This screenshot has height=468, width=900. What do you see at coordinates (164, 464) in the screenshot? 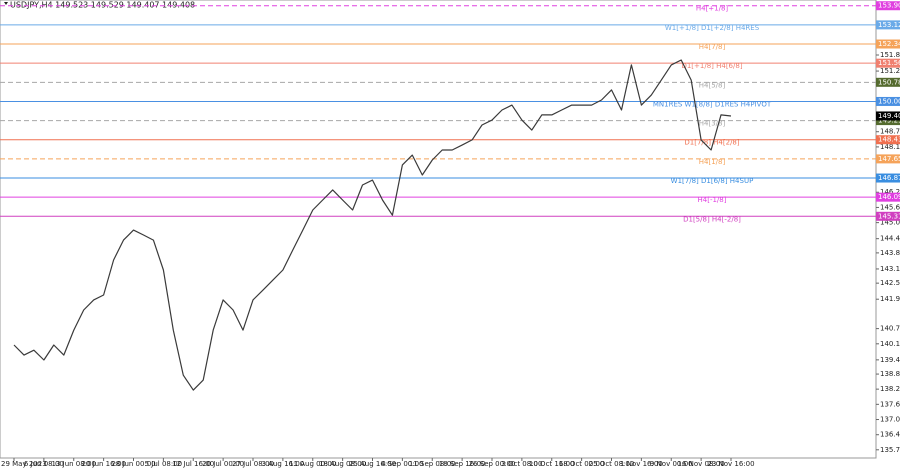
I see `x-tick-label: 5 Jul 08:00` at bounding box center [164, 464].